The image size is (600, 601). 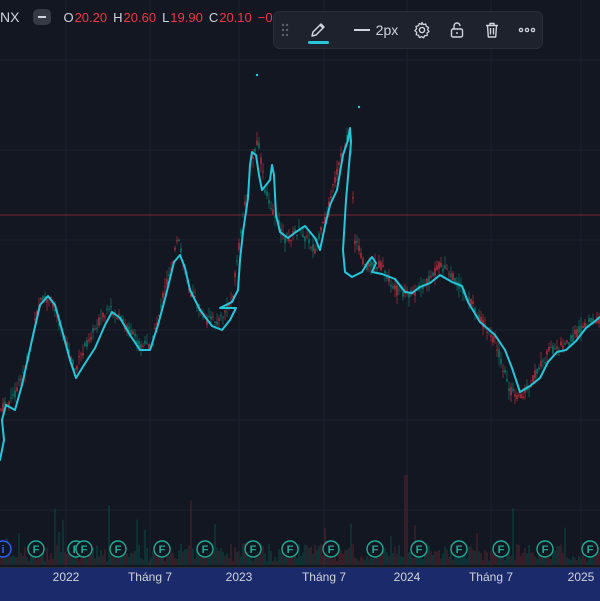 I want to click on high-value: 20.60, so click(x=140, y=17).